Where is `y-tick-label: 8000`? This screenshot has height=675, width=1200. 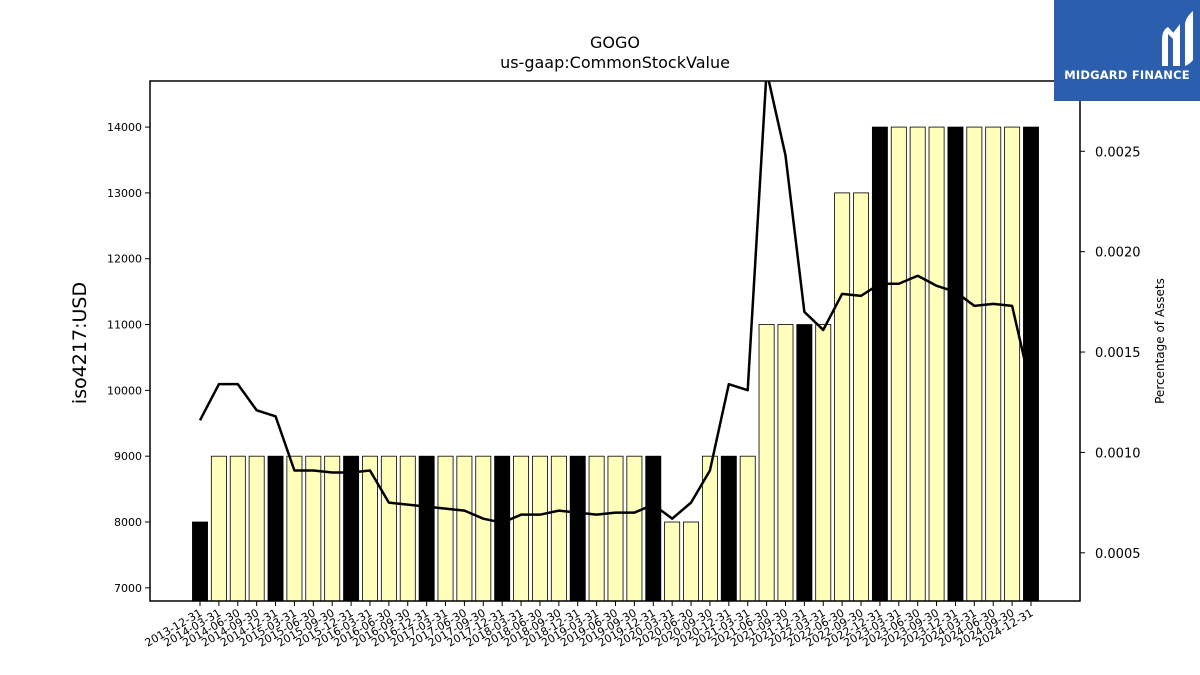
y-tick-label: 8000 is located at coordinates (128, 522).